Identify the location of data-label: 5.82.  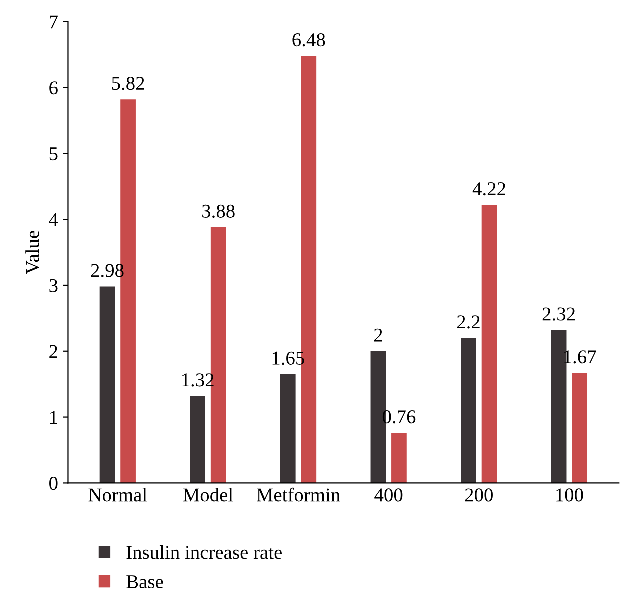
(128, 83).